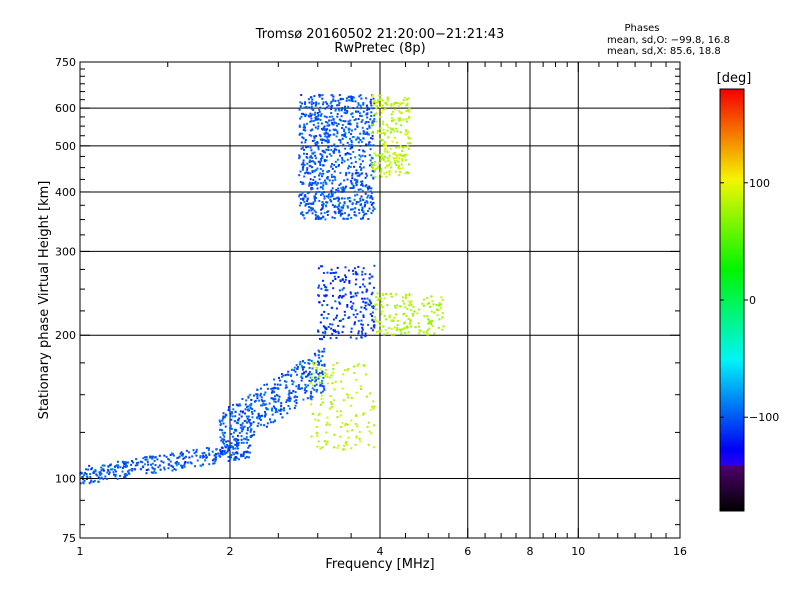 The image size is (800, 600). What do you see at coordinates (65, 251) in the screenshot?
I see `y-tick-label: 300` at bounding box center [65, 251].